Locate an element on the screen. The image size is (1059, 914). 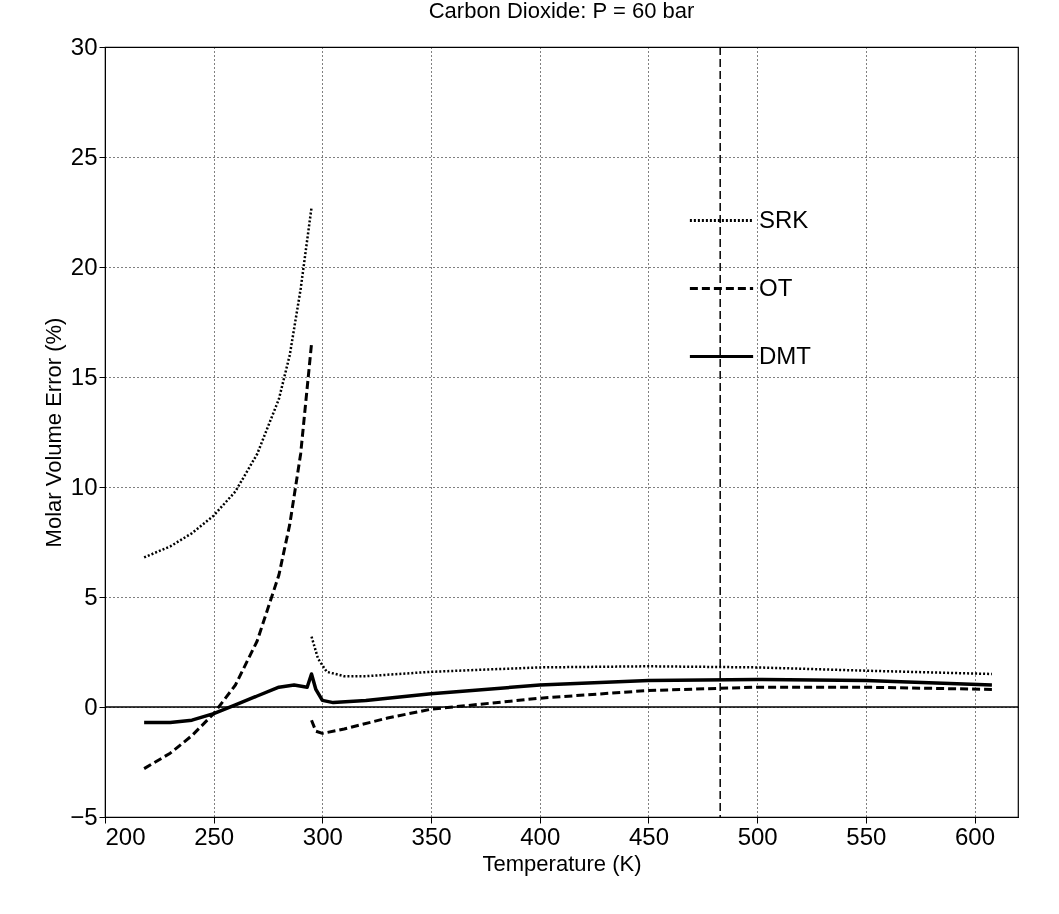
chart-title: Carbon Dioxide: P = 60 bar is located at coordinates (561, 11).